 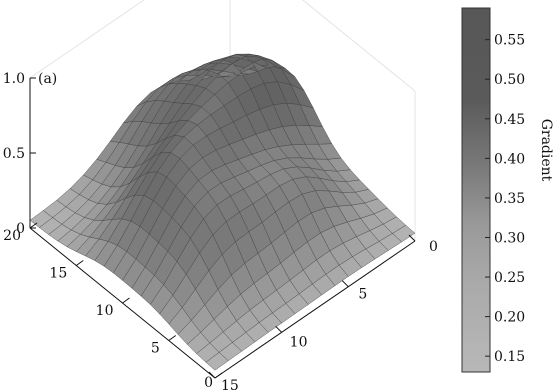 What do you see at coordinates (208, 382) in the screenshot?
I see `y-tick-label: 0` at bounding box center [208, 382].